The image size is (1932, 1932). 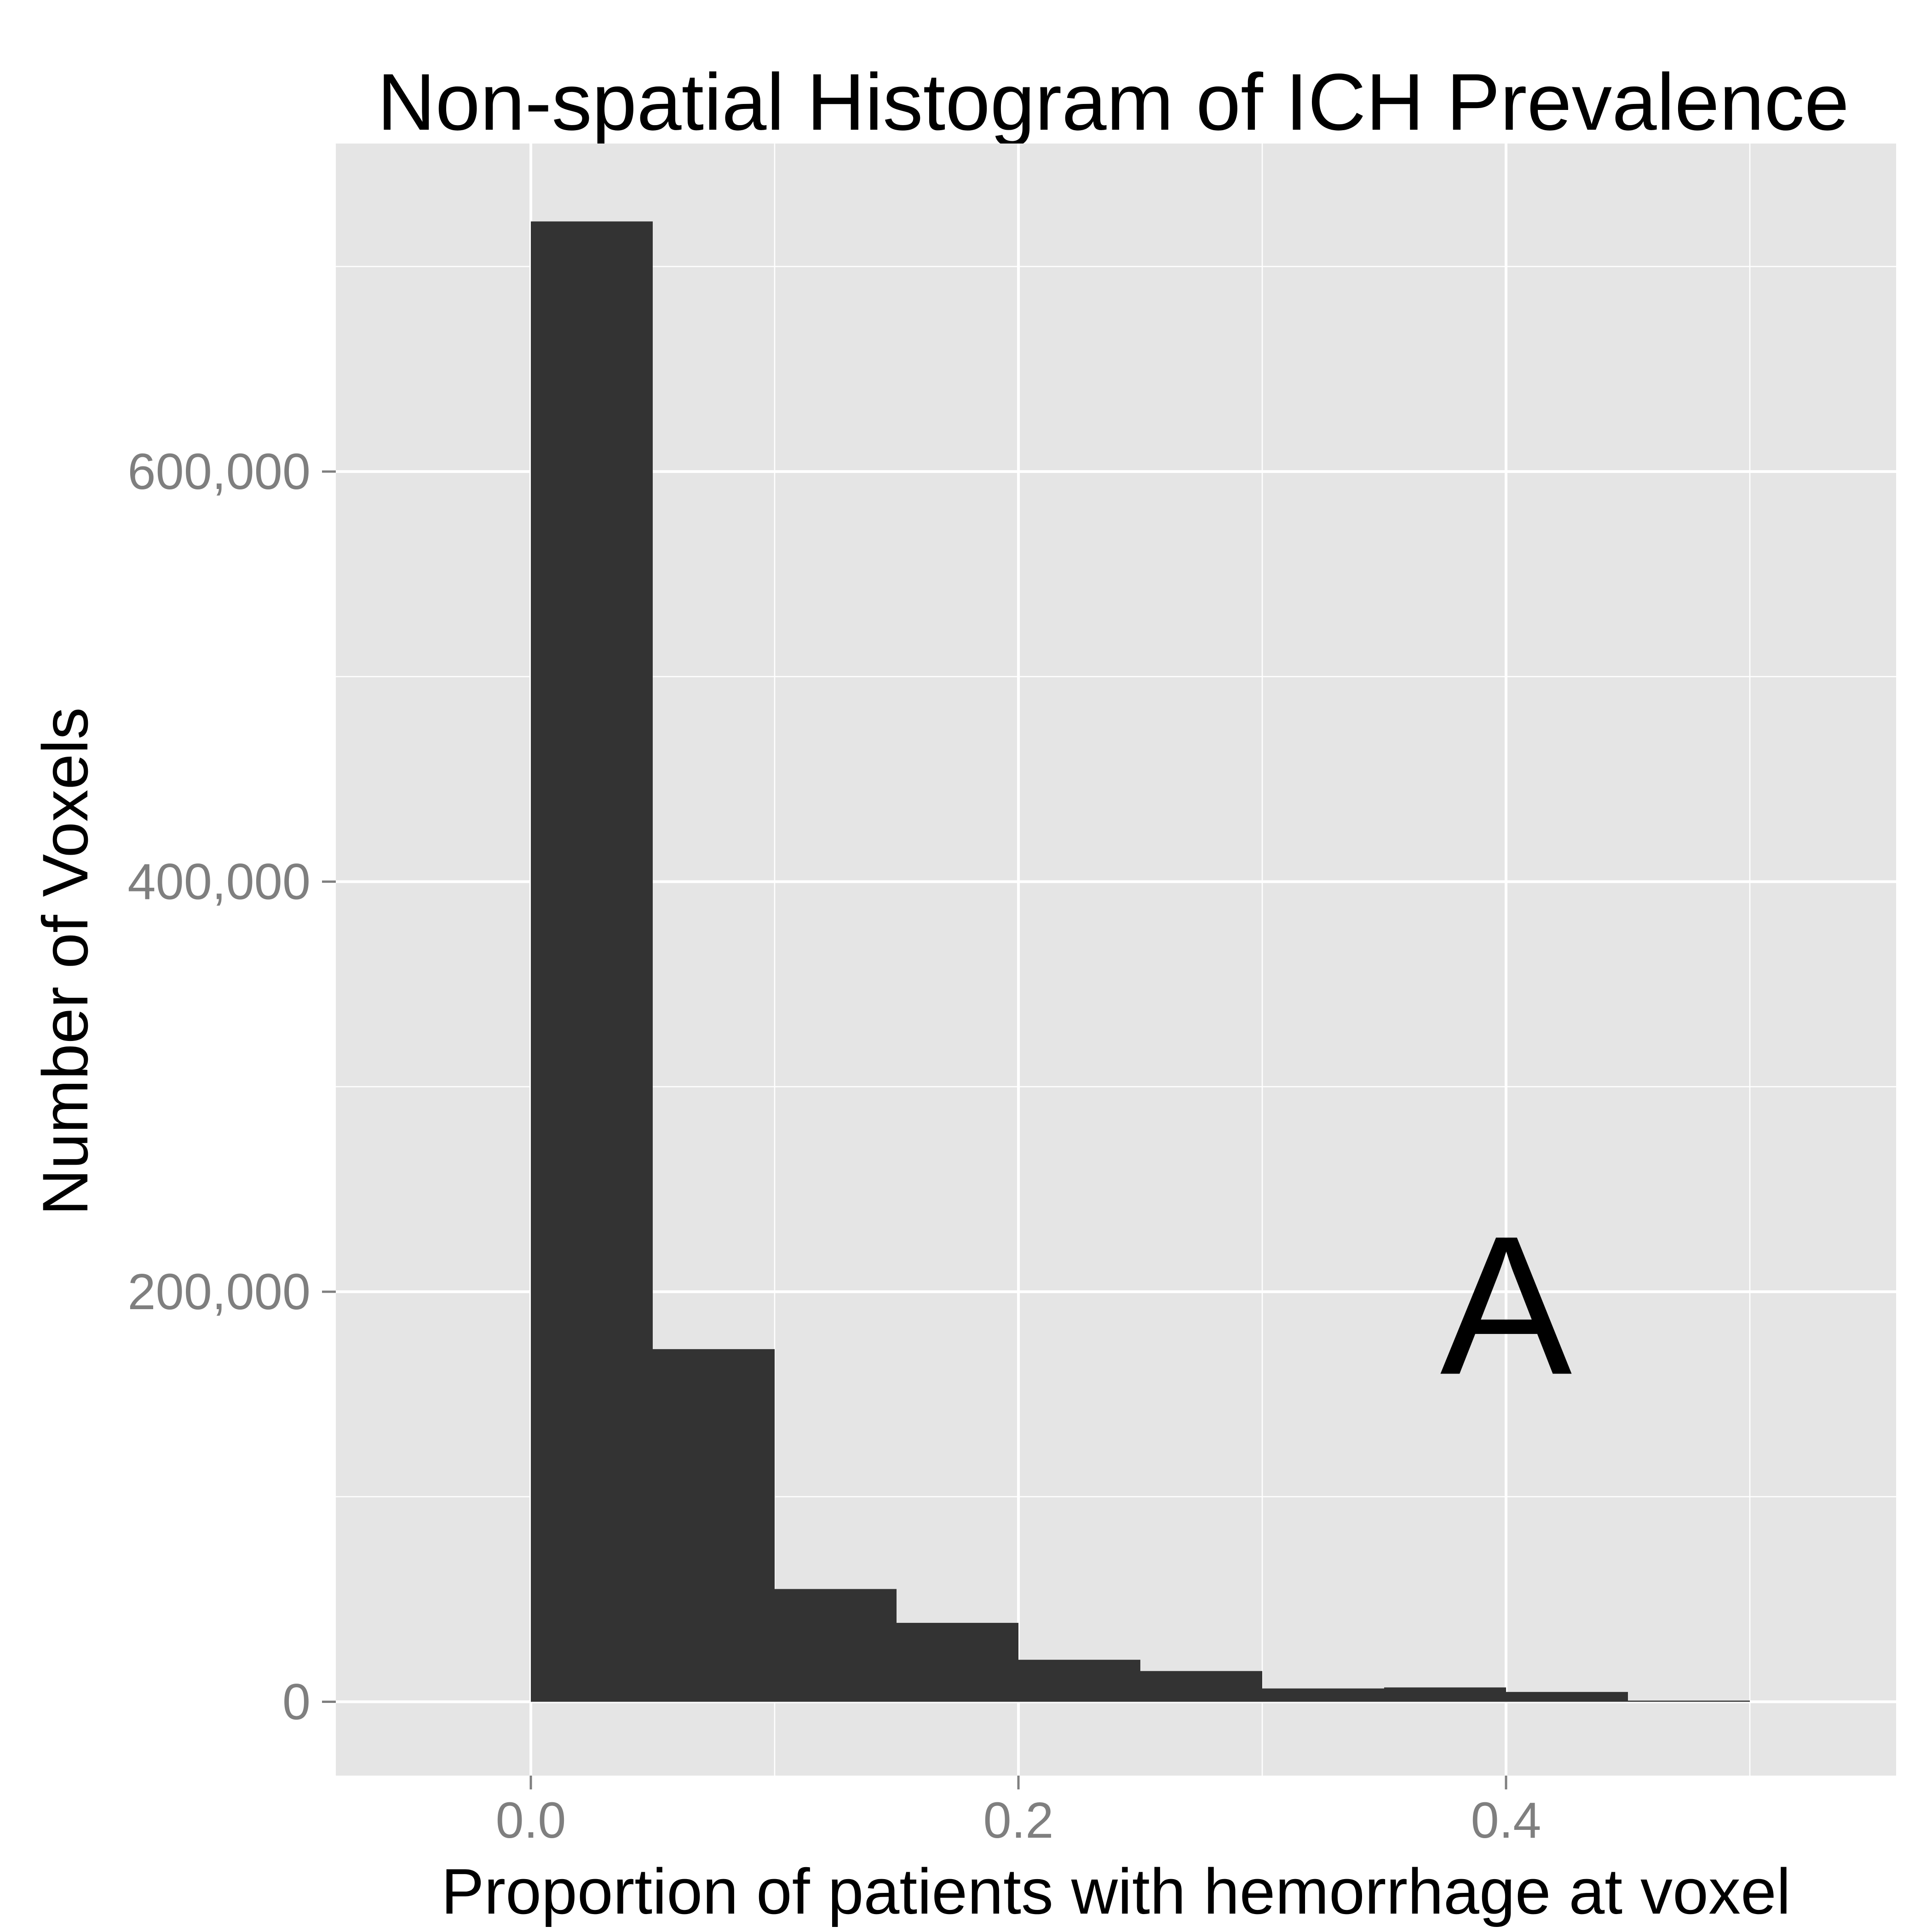 I want to click on x-tick-label: 0.0, so click(x=531, y=1820).